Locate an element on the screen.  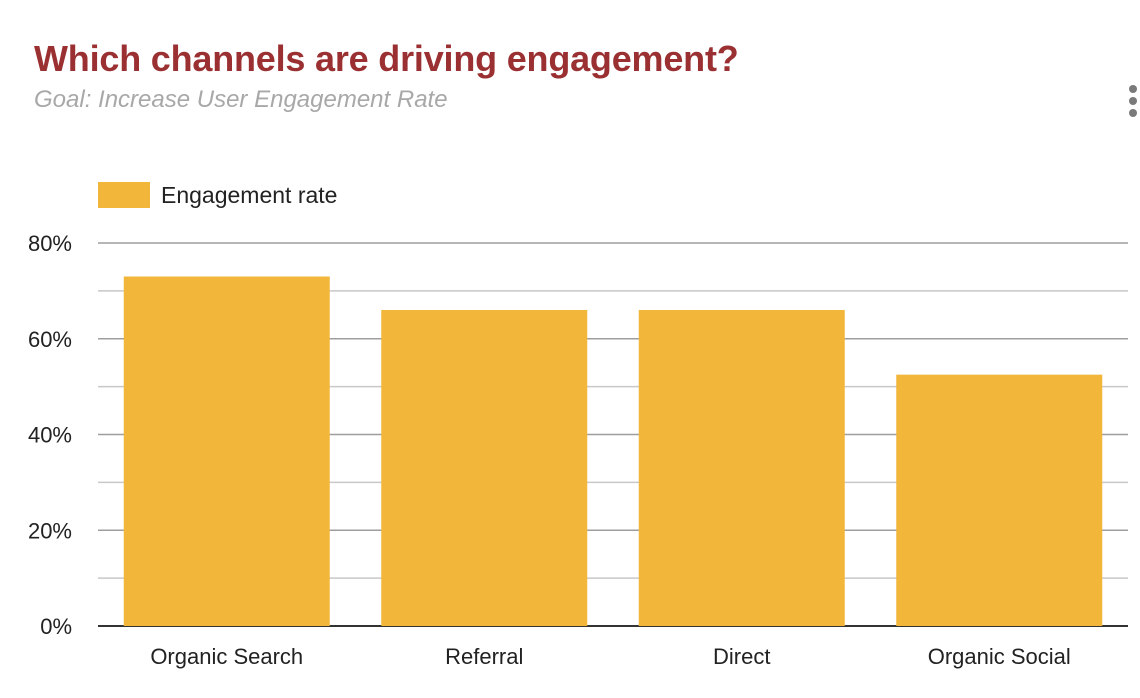
legend-swatch is located at coordinates (124, 195).